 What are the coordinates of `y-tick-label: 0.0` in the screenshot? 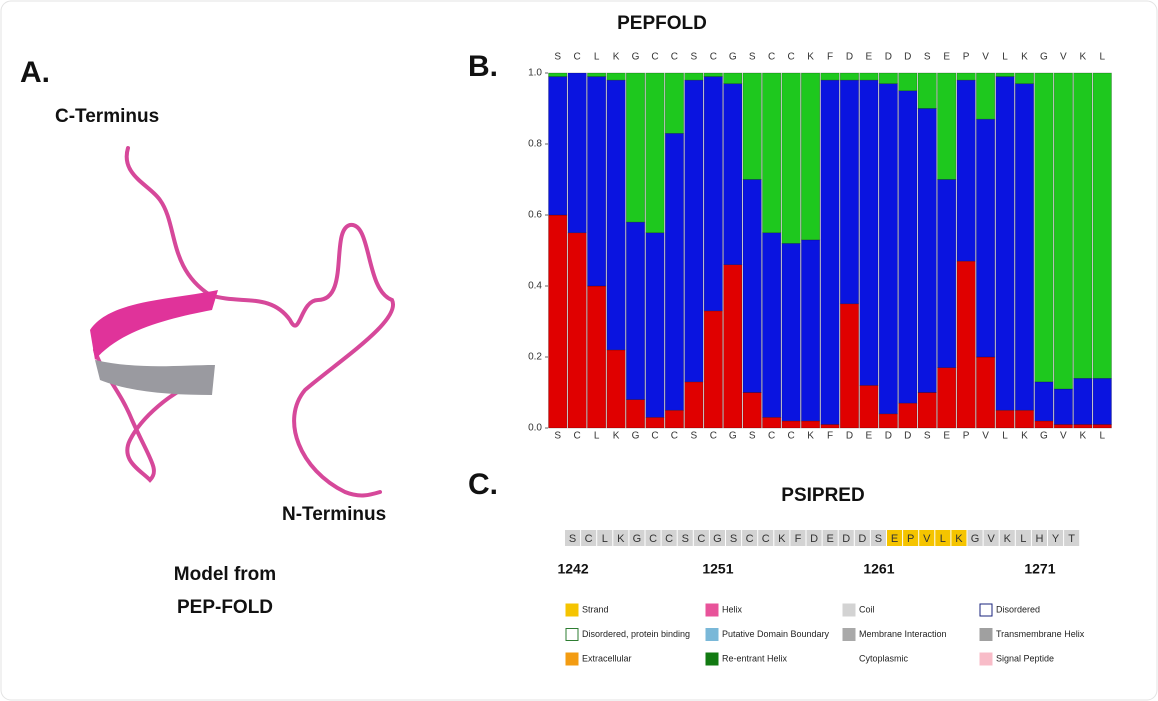 It's located at (535, 428).